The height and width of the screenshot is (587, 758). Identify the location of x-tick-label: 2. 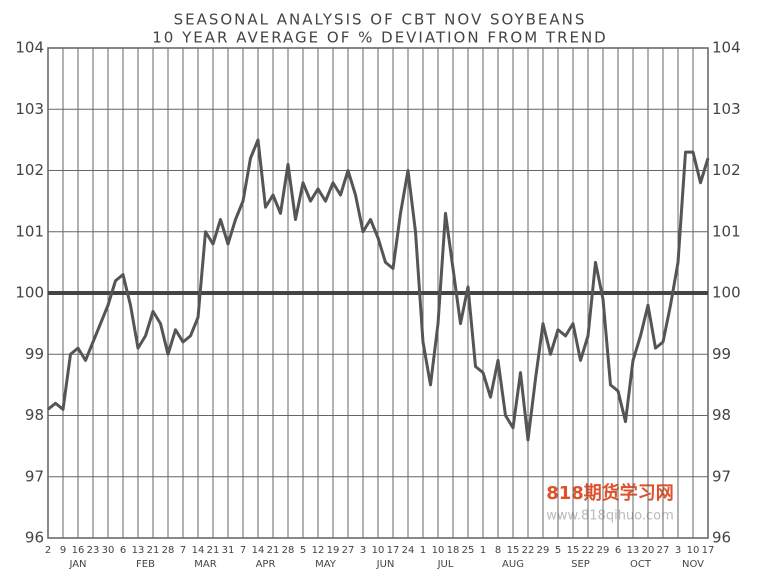
(48, 550).